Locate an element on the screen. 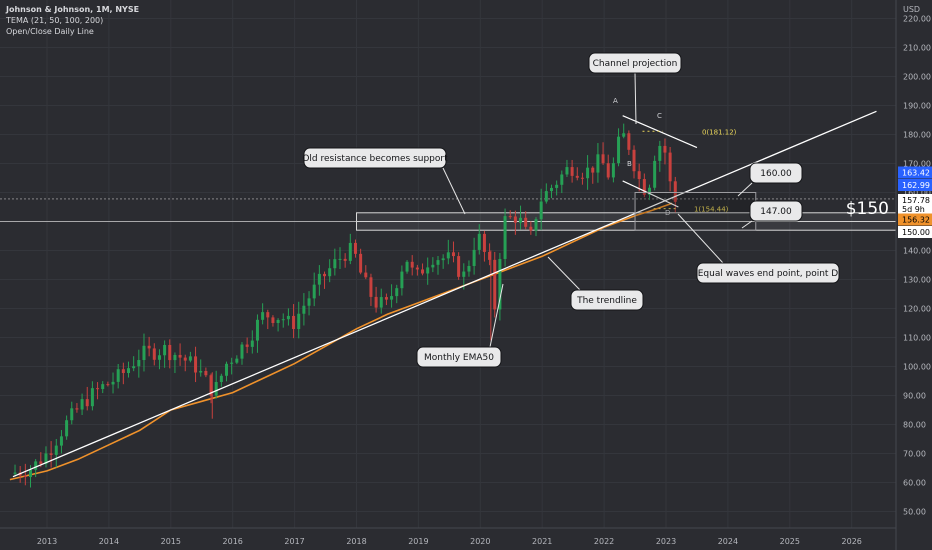 This screenshot has width=932, height=550. old-resistance-callout-box is located at coordinates (375, 158).